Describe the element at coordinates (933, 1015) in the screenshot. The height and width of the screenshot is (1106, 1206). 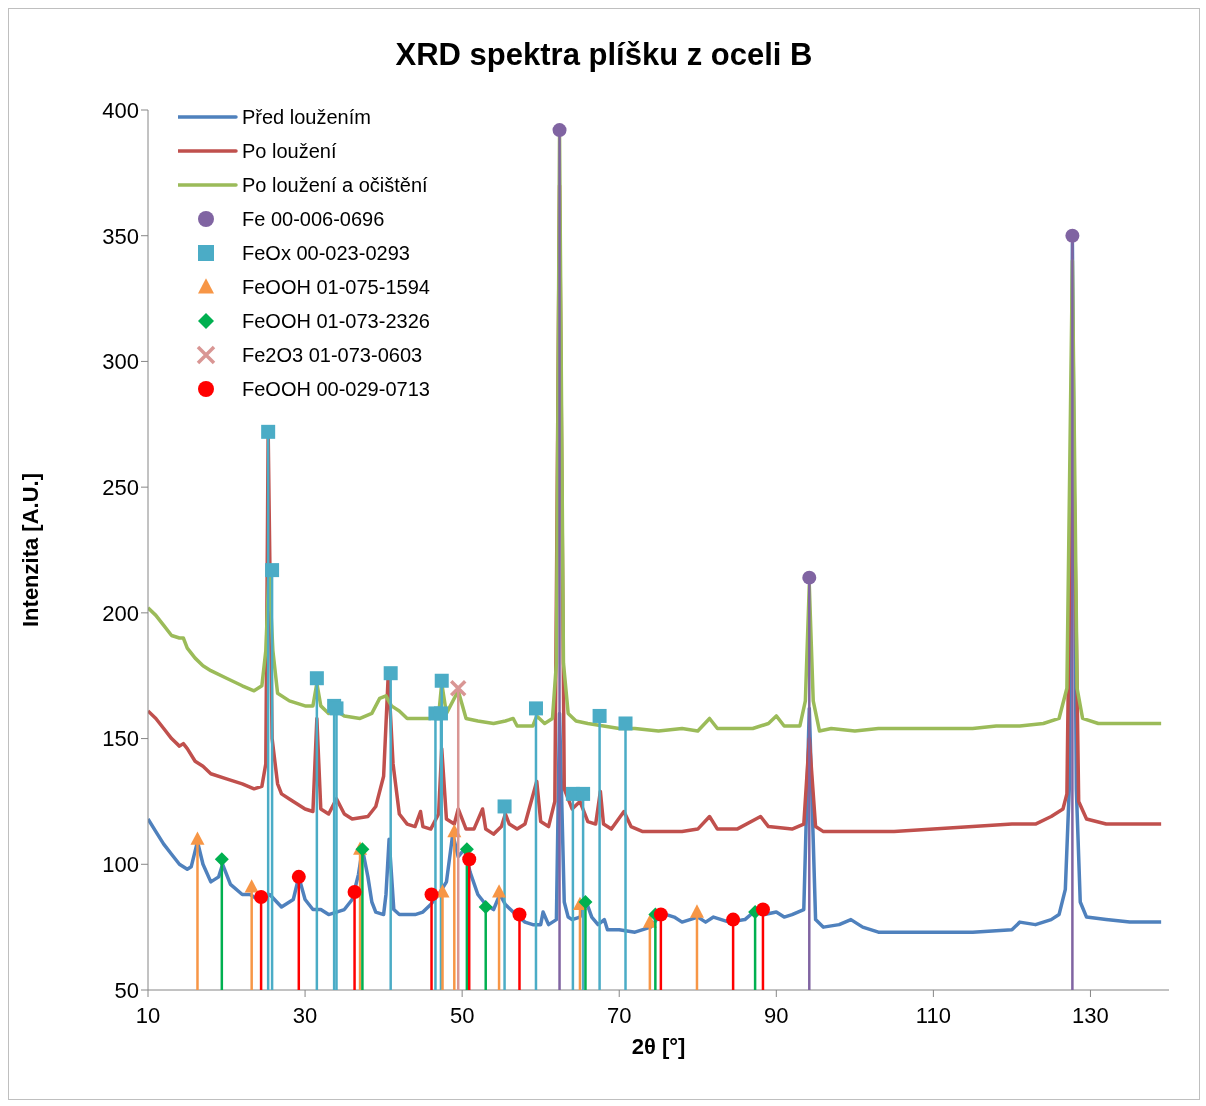
I see `x-tick-label: 110` at that location.